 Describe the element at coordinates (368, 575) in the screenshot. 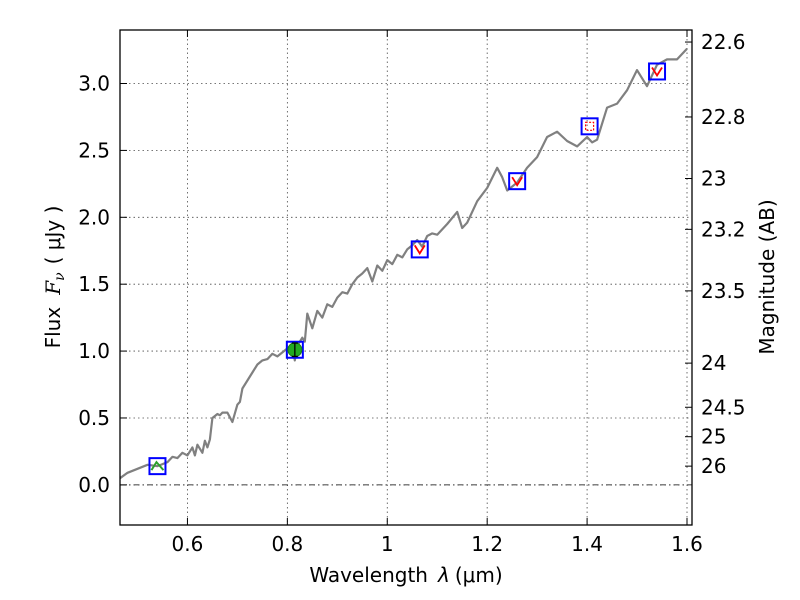

I see `x-axis-label-text: Wavelength` at that location.